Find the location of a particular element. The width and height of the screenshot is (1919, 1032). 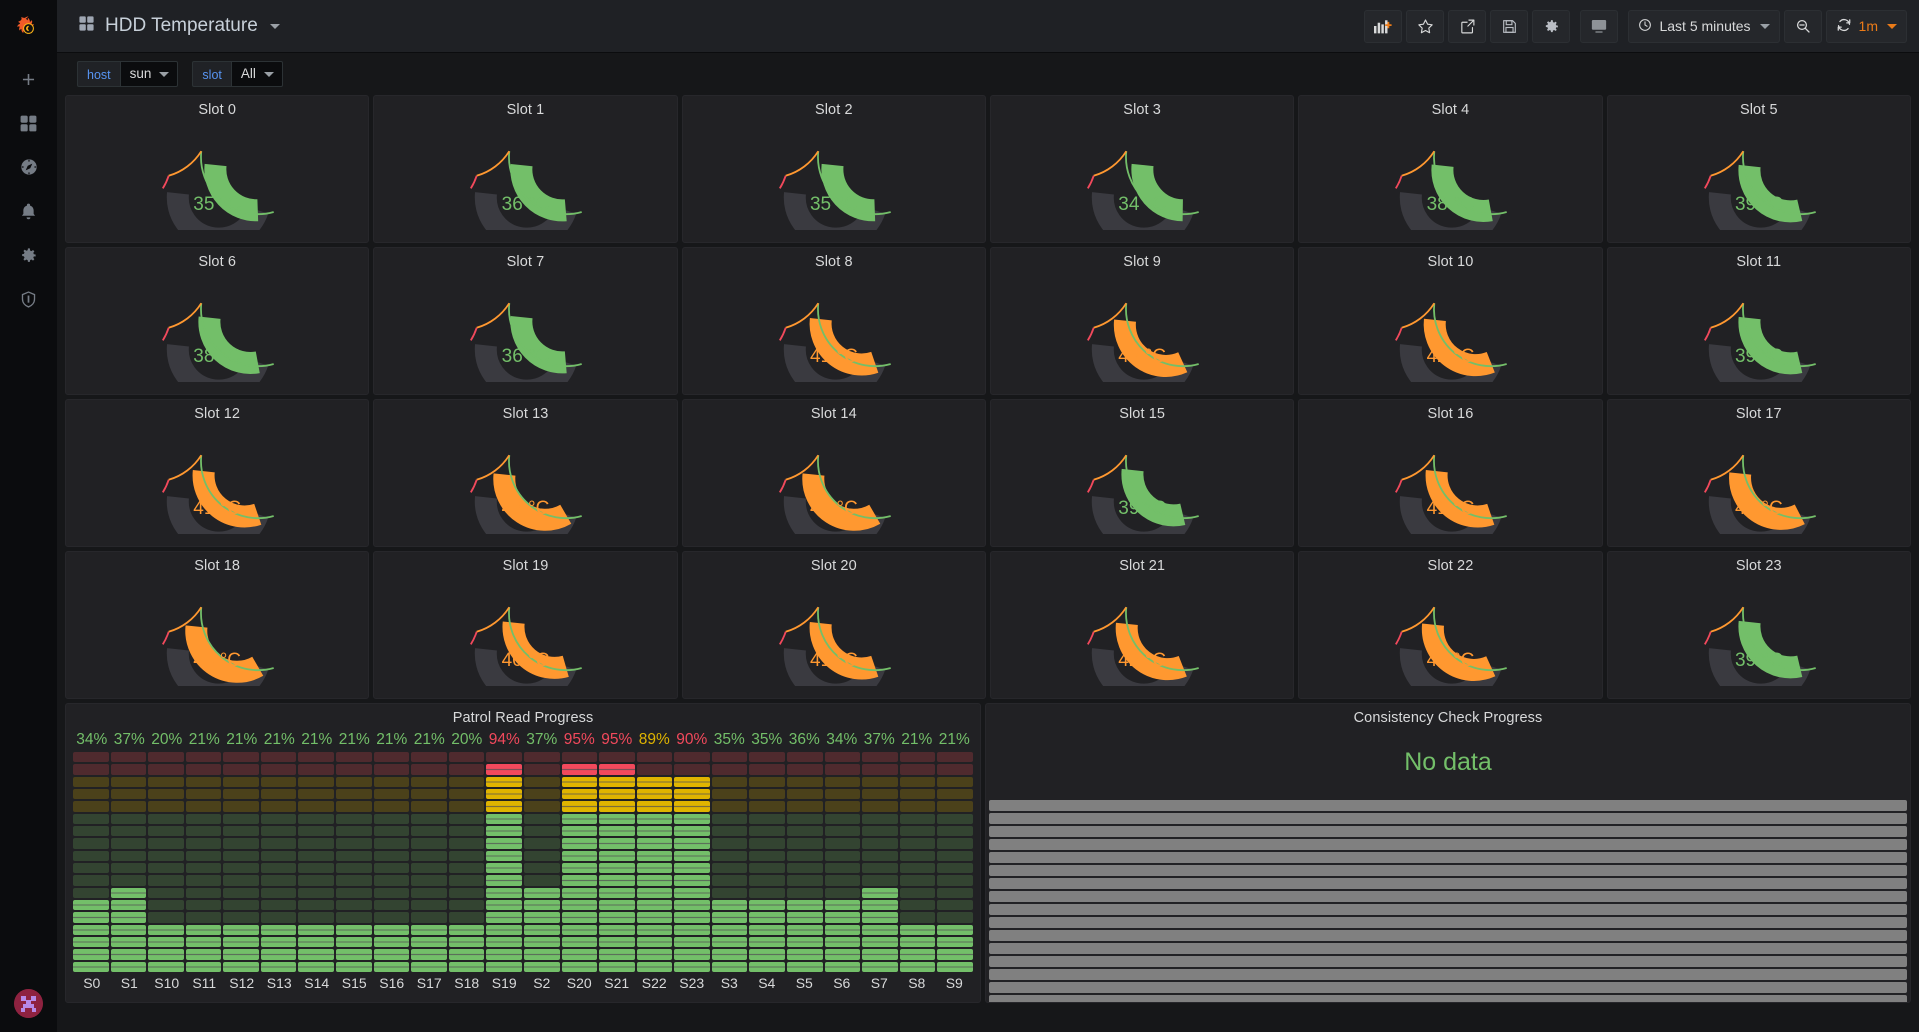

panel-slot-3: Slot 3 34 °C is located at coordinates (1142, 169).